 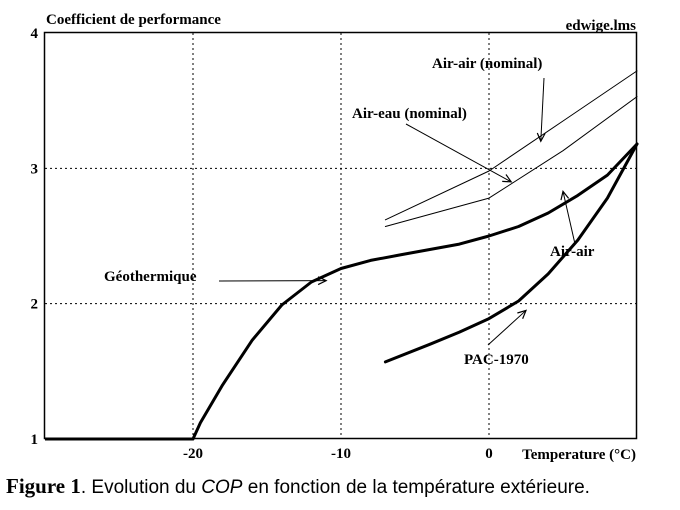 I want to click on caption-text-before: . Evolution du, so click(x=141, y=487).